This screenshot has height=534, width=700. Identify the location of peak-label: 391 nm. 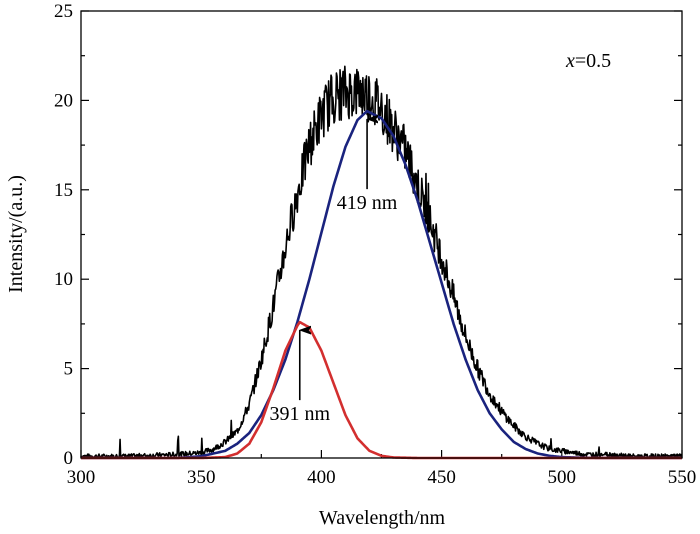
(299, 414).